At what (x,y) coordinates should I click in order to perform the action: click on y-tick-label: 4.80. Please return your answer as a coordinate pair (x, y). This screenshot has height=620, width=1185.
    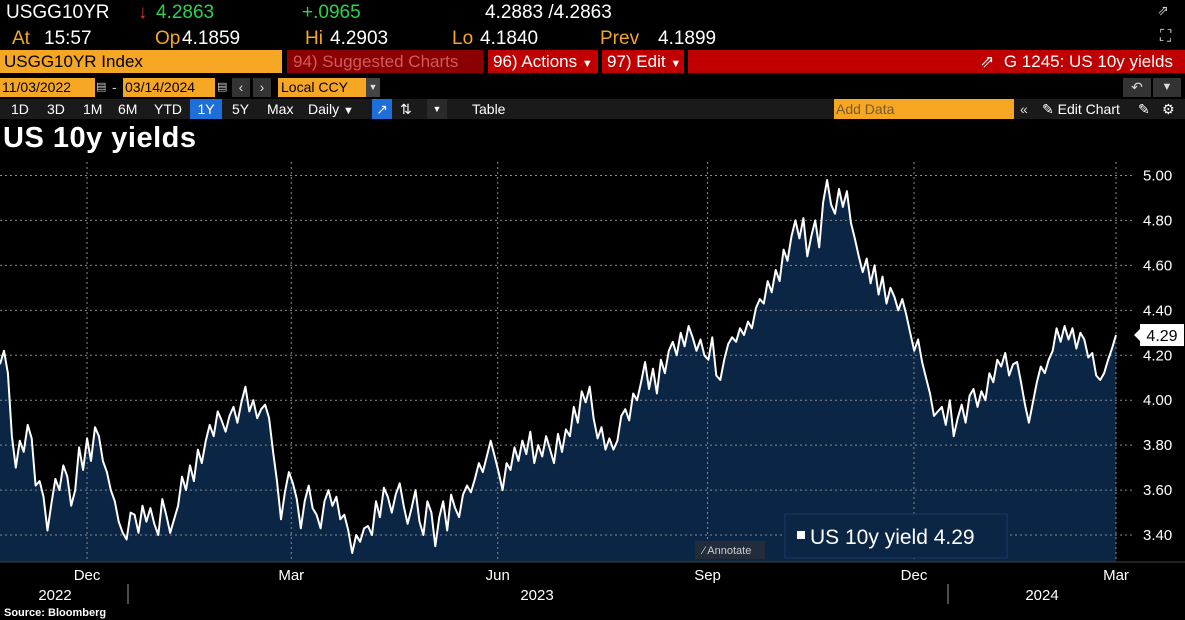
    Looking at the image, I should click on (1157, 220).